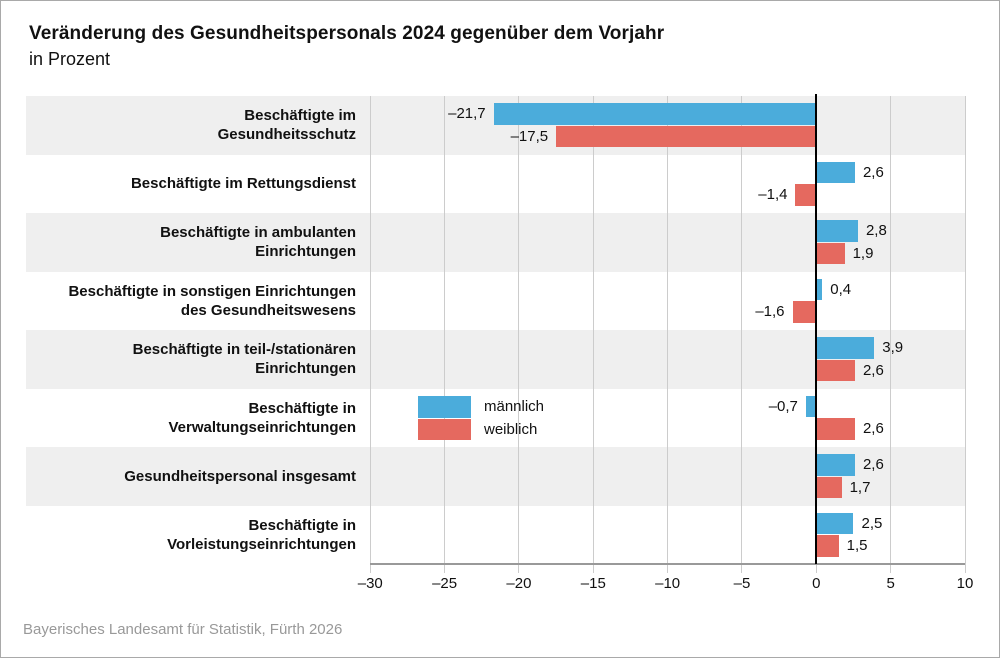 The image size is (1000, 658). What do you see at coordinates (593, 583) in the screenshot?
I see `x-tick-label: –15` at bounding box center [593, 583].